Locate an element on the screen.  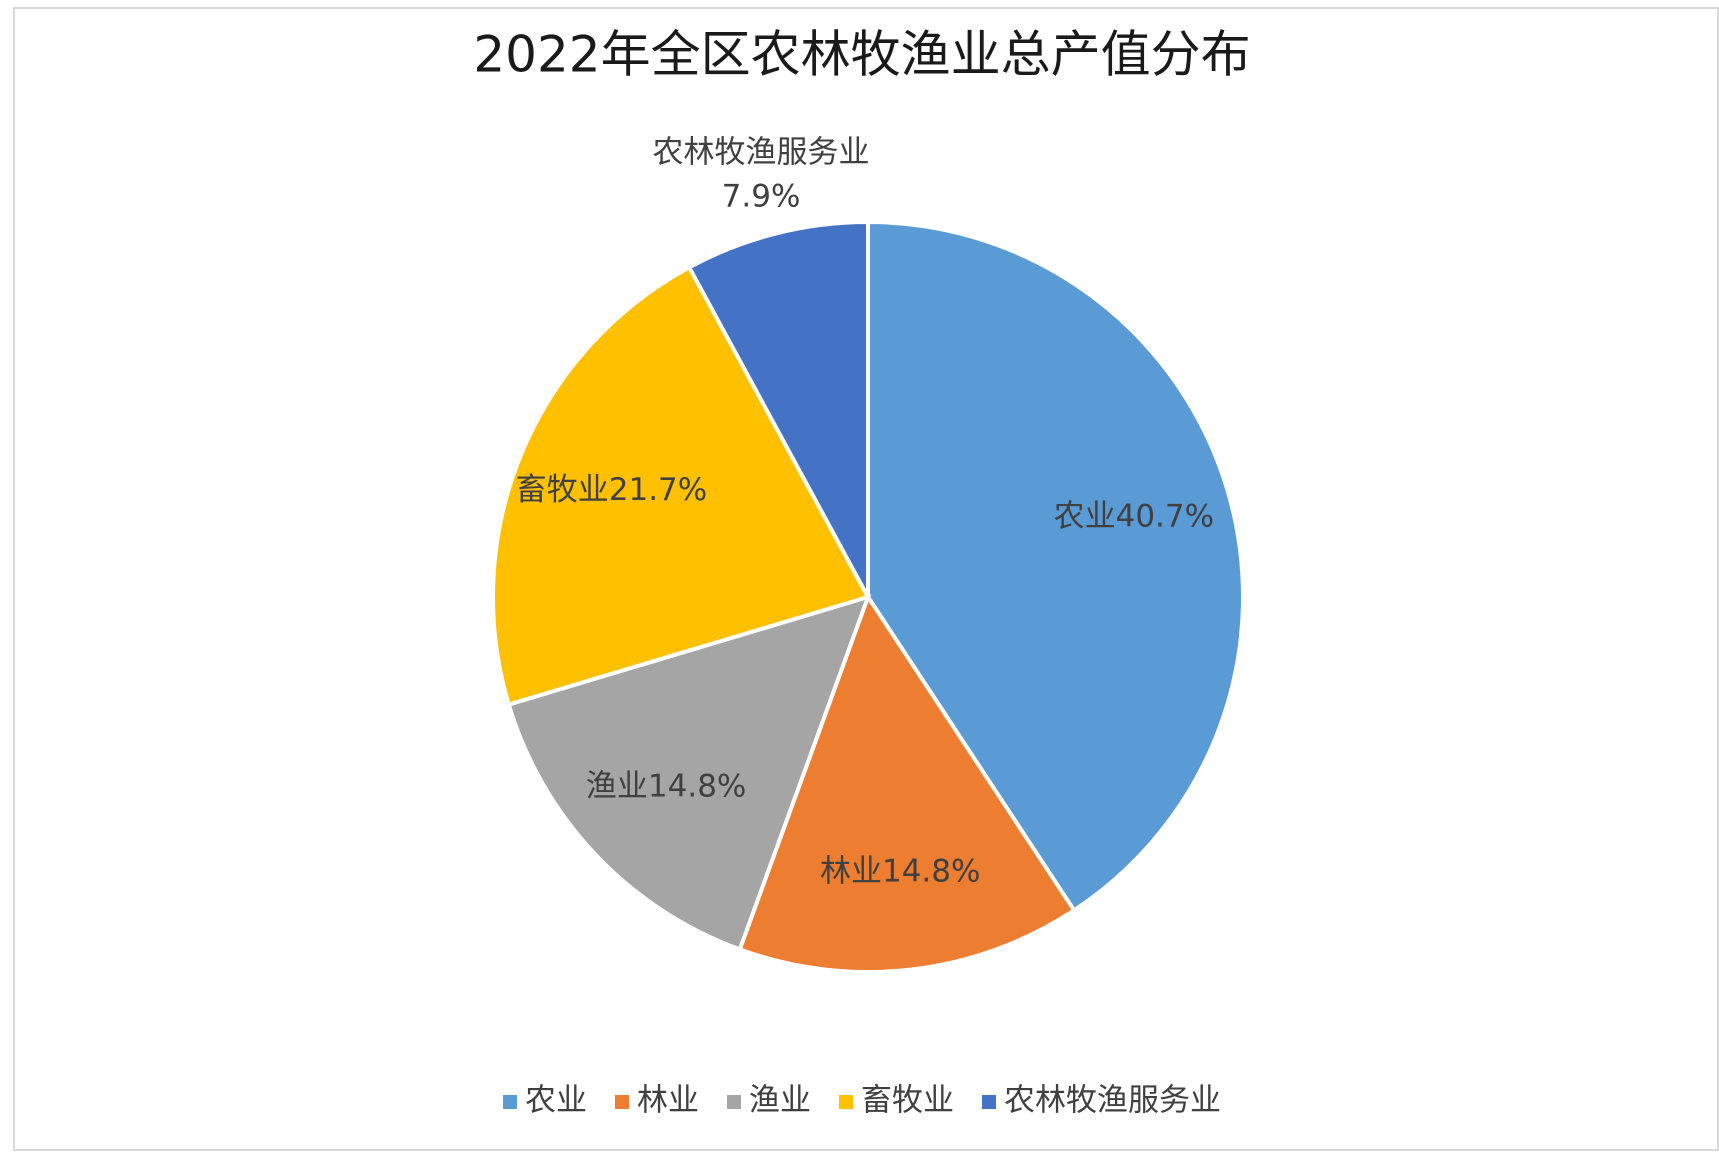
data-label-category: 渔业 is located at coordinates (617, 786).